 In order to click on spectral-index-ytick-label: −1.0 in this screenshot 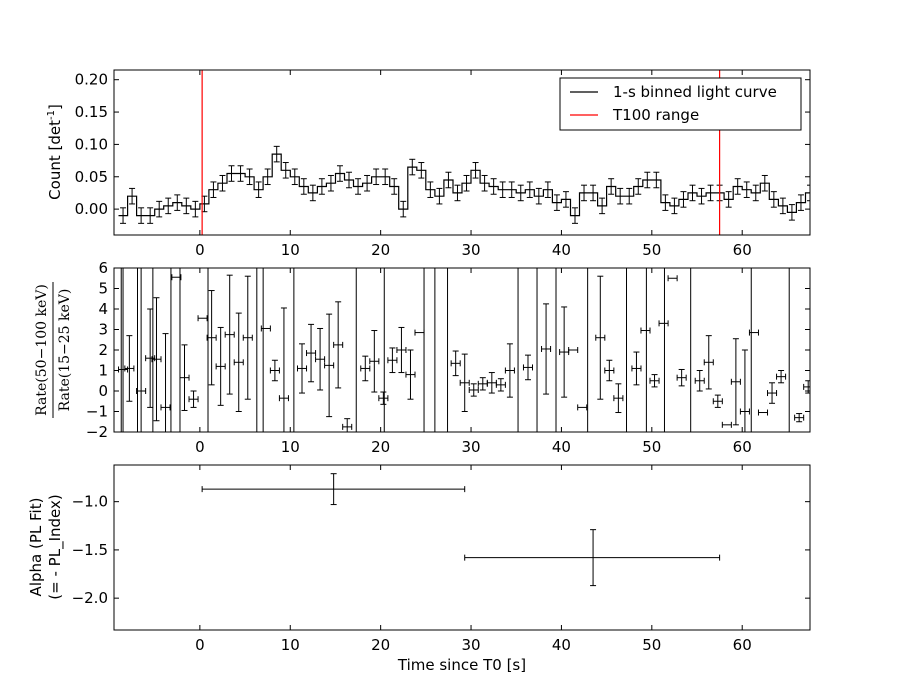, I will do `click(90, 502)`.